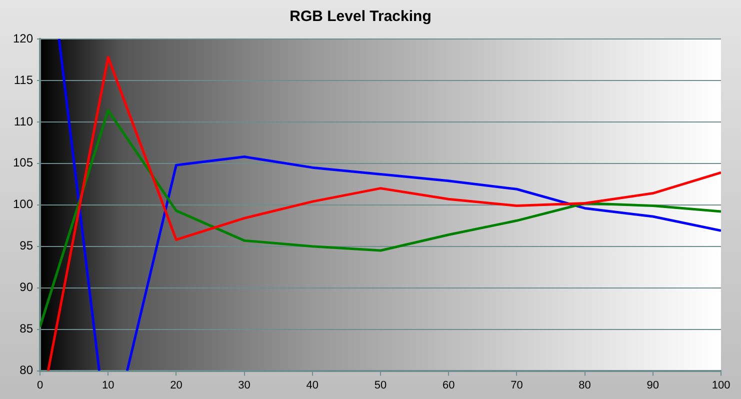  What do you see at coordinates (361, 17) in the screenshot?
I see `chart-title: RGB Level Tracking` at bounding box center [361, 17].